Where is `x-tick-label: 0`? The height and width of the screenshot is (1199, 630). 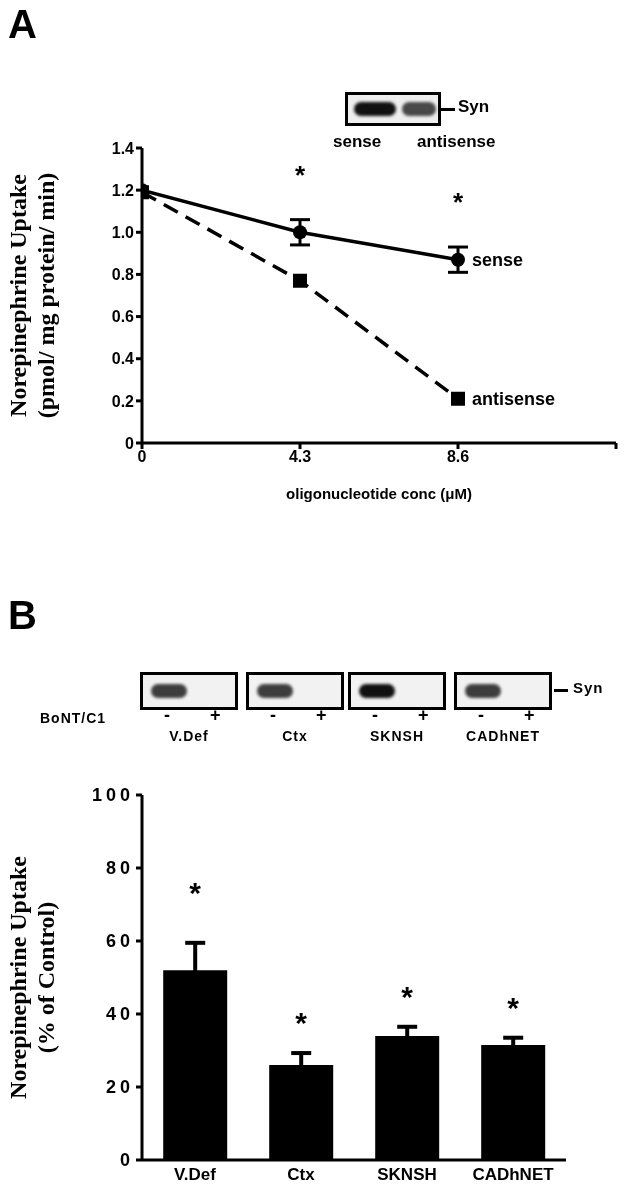 x-tick-label: 0 is located at coordinates (142, 457).